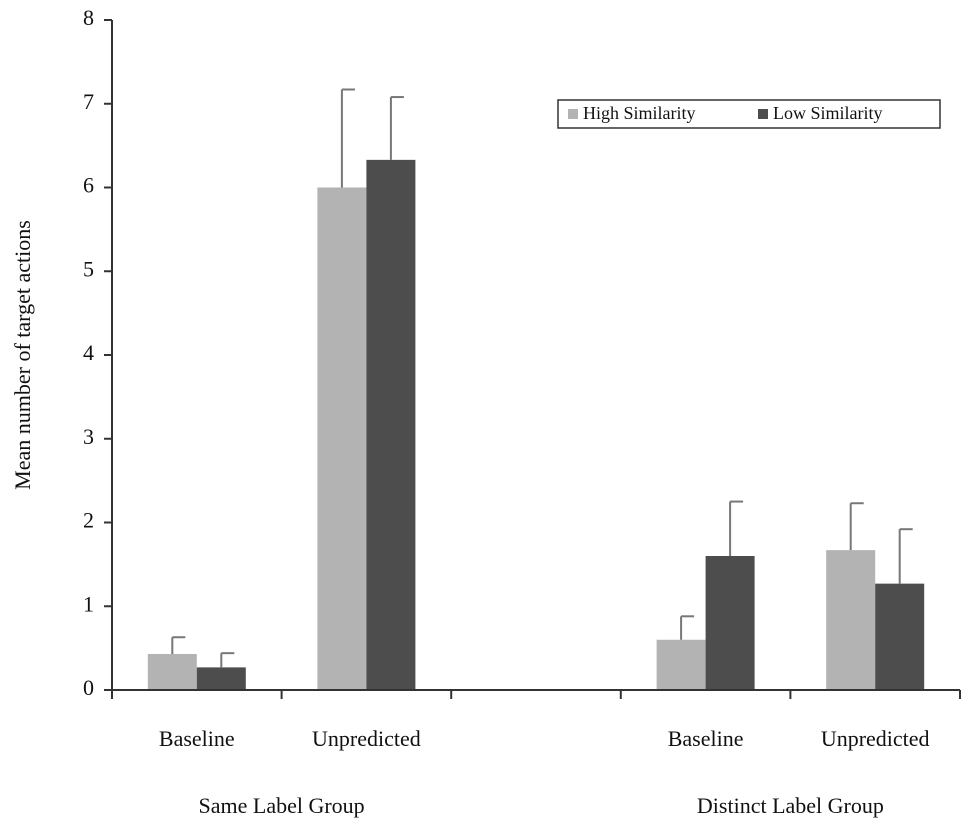 The image size is (968, 838). Describe the element at coordinates (282, 805) in the screenshot. I see `group-label: Same Label Group` at that location.